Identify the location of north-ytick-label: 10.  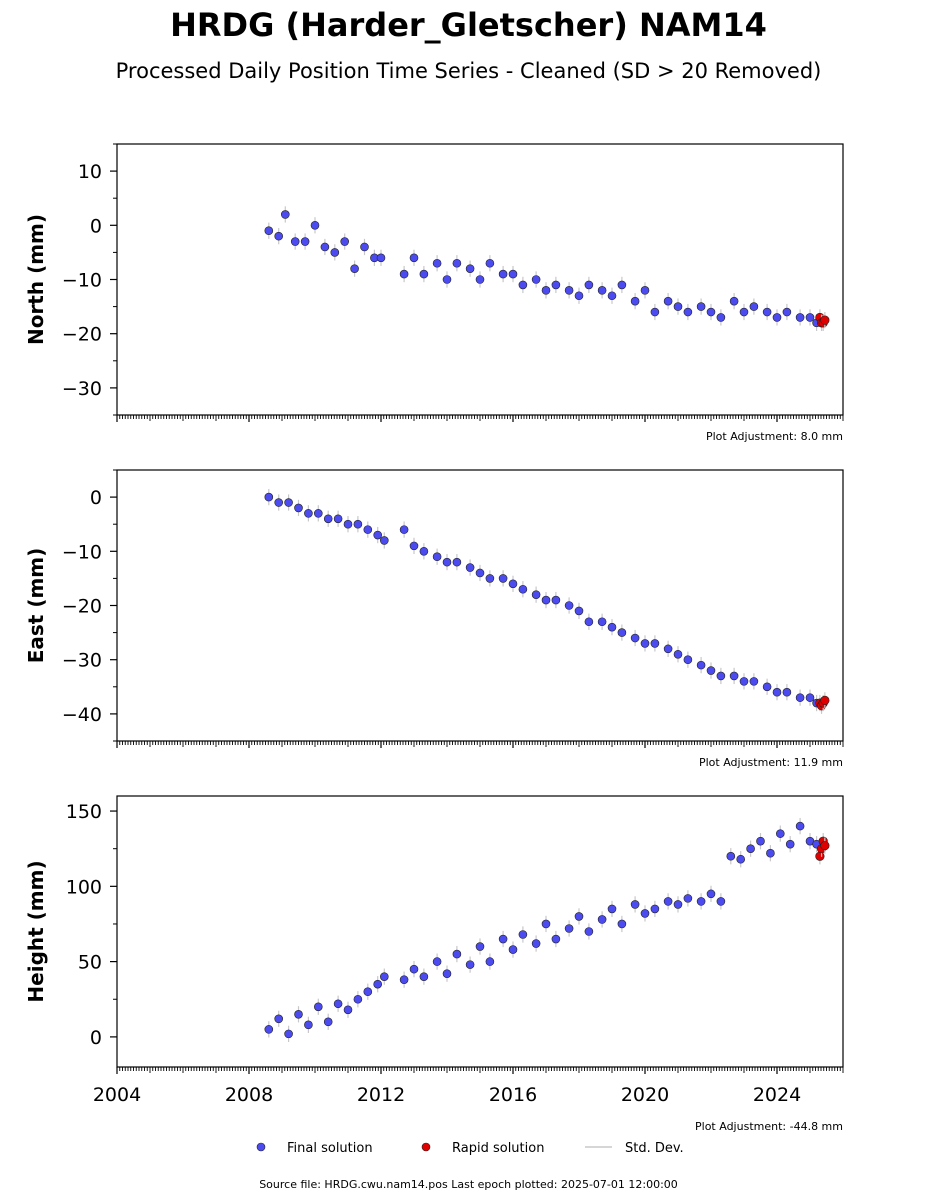
(90, 172).